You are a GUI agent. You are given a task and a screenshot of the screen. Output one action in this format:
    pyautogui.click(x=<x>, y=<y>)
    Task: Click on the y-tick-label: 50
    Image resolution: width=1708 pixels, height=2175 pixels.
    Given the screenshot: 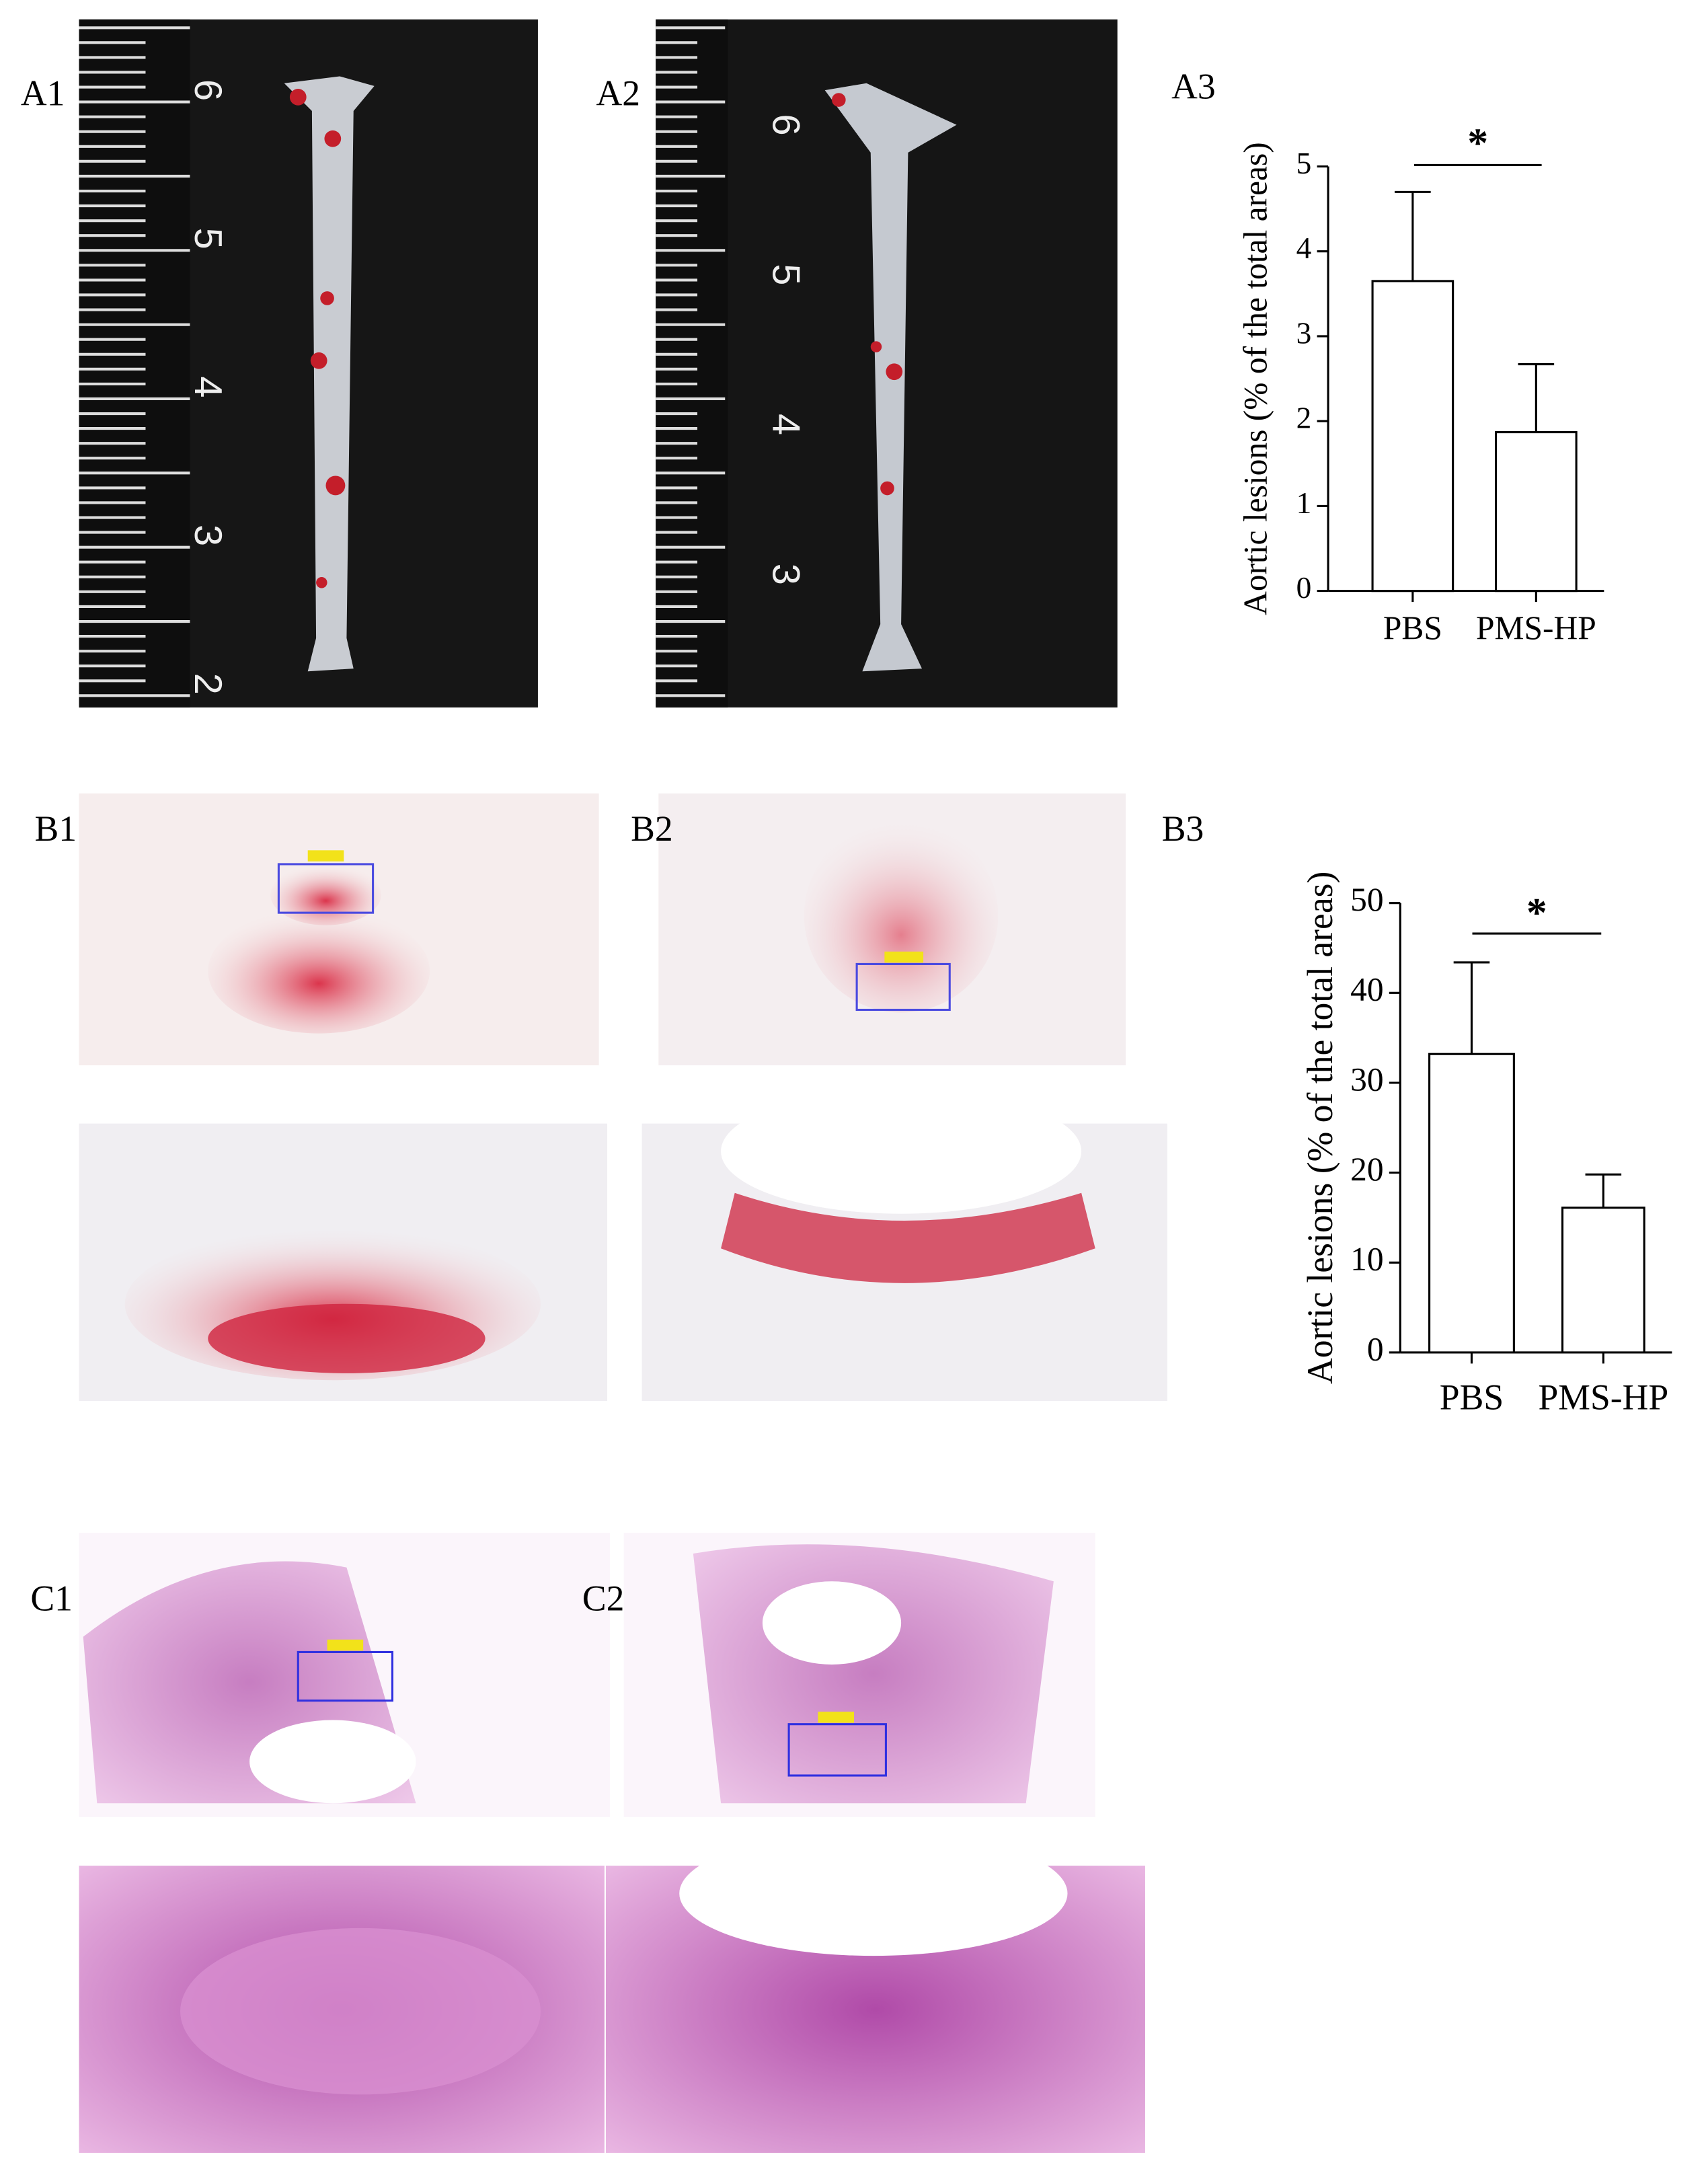 What is the action you would take?
    pyautogui.click(x=1367, y=899)
    